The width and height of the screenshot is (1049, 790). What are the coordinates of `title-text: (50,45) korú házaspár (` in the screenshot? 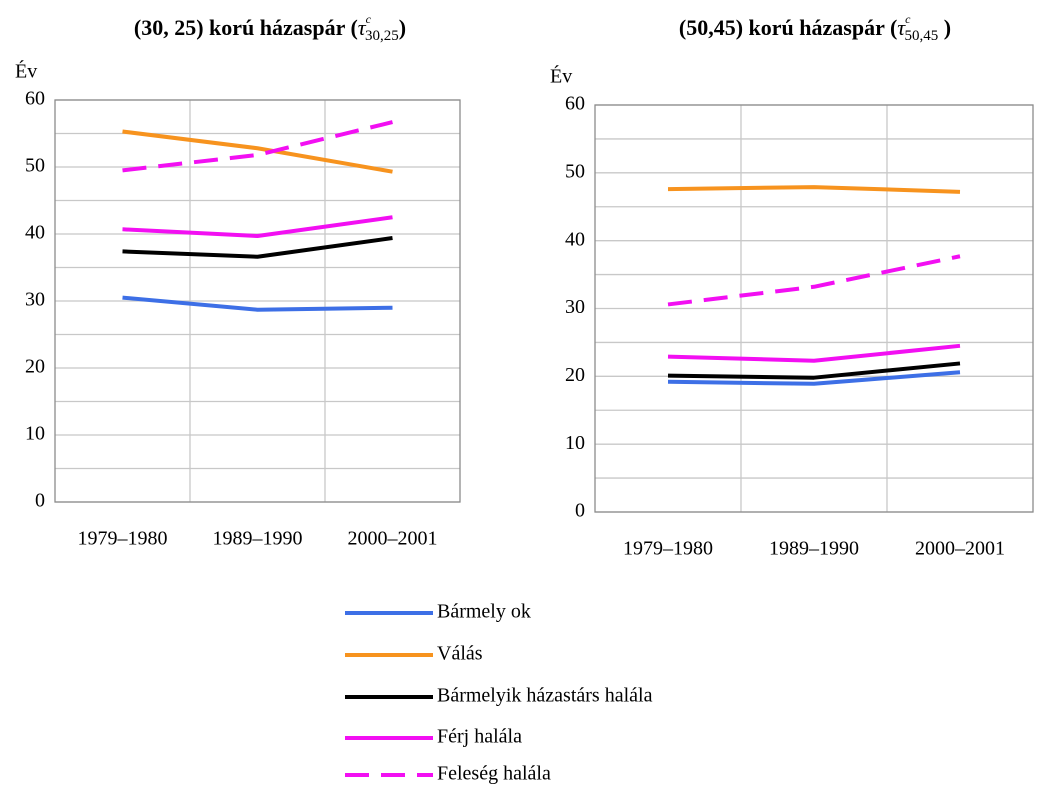 It's located at (788, 27).